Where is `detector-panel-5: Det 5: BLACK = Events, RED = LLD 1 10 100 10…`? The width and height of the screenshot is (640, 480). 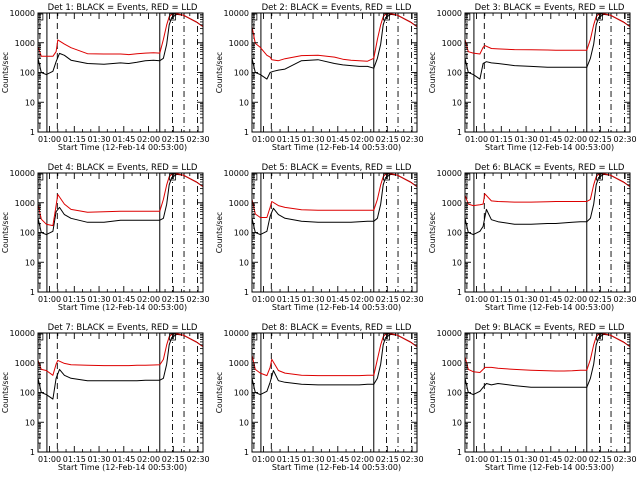 detector-panel-5: Det 5: BLACK = Events, RED = LLD 1 10 100 10… is located at coordinates (319, 237).